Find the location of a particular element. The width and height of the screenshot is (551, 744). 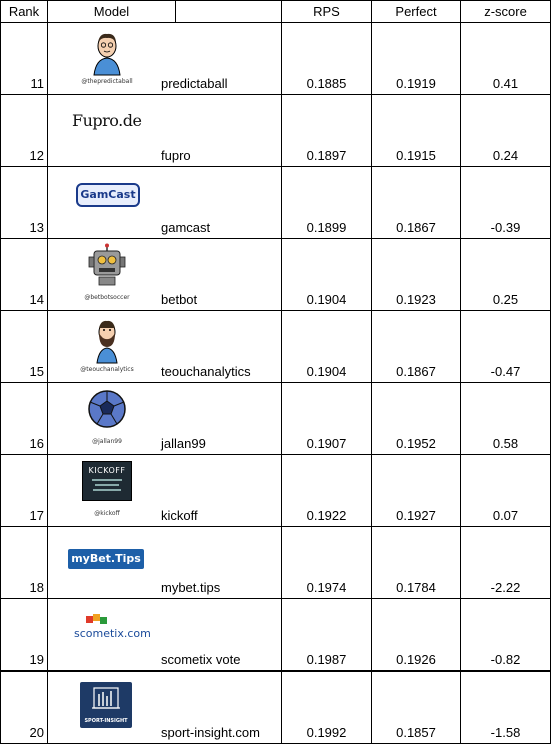

rank-cell: 12 is located at coordinates (24, 130).